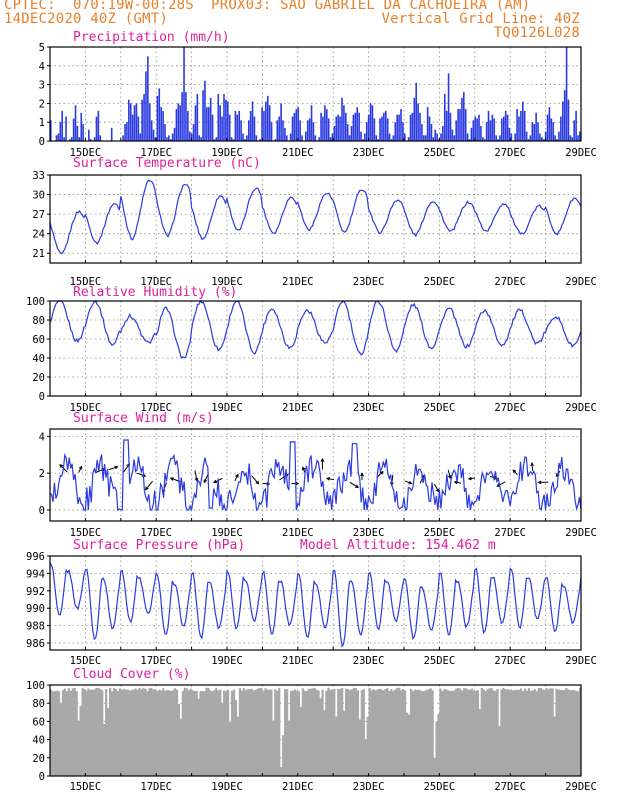 This screenshot has width=618, height=800. I want to click on x-tick-label: 23DEC, so click(369, 787).